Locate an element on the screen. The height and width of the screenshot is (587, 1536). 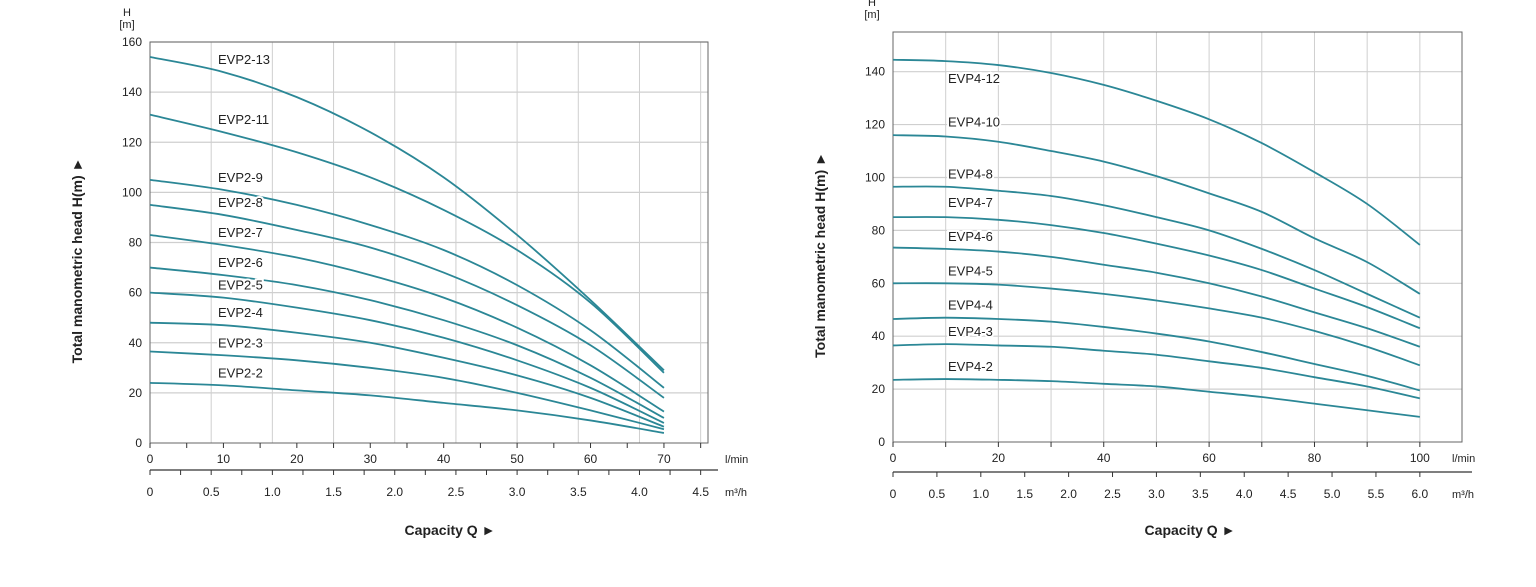
y-tick-label: 160 is located at coordinates (132, 42).